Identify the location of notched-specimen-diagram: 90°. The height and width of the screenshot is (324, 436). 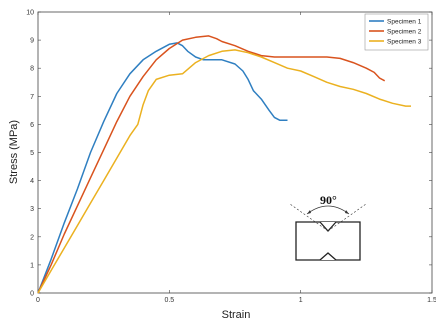
(328, 227).